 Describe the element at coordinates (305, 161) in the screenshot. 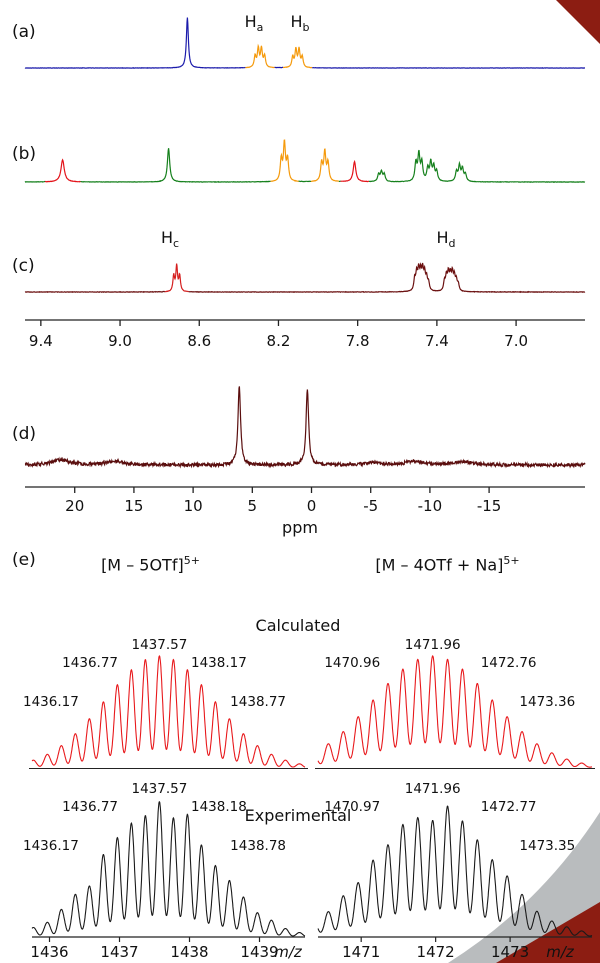

I see `nmr-spectrum-b` at that location.